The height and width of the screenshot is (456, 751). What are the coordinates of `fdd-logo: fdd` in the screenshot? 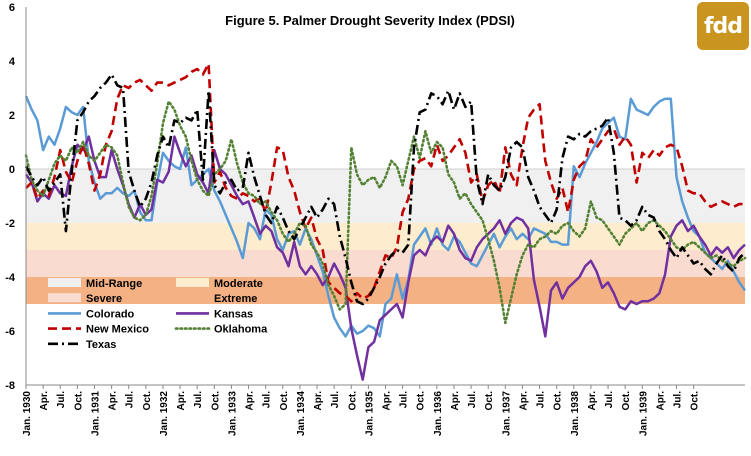 It's located at (723, 26).